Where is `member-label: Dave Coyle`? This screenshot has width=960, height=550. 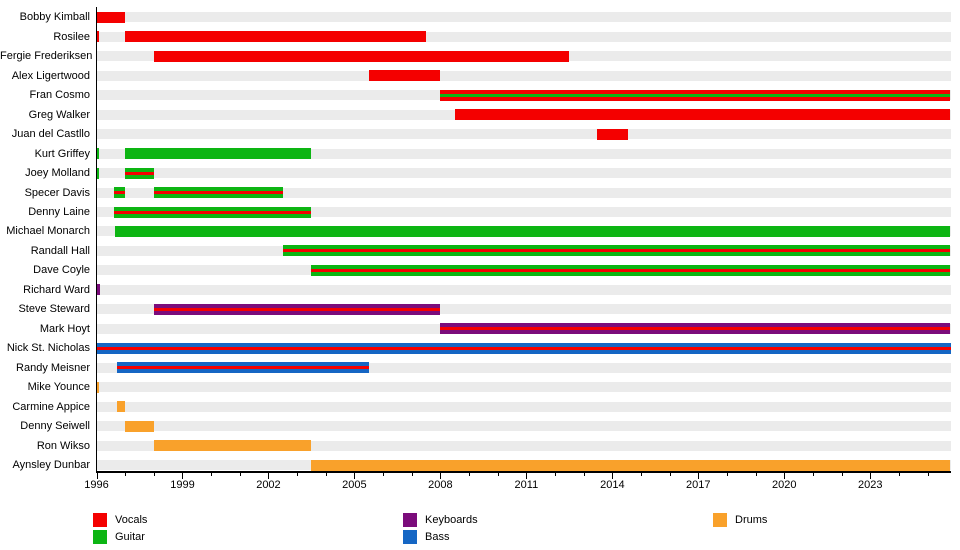 member-label: Dave Coyle is located at coordinates (61, 270).